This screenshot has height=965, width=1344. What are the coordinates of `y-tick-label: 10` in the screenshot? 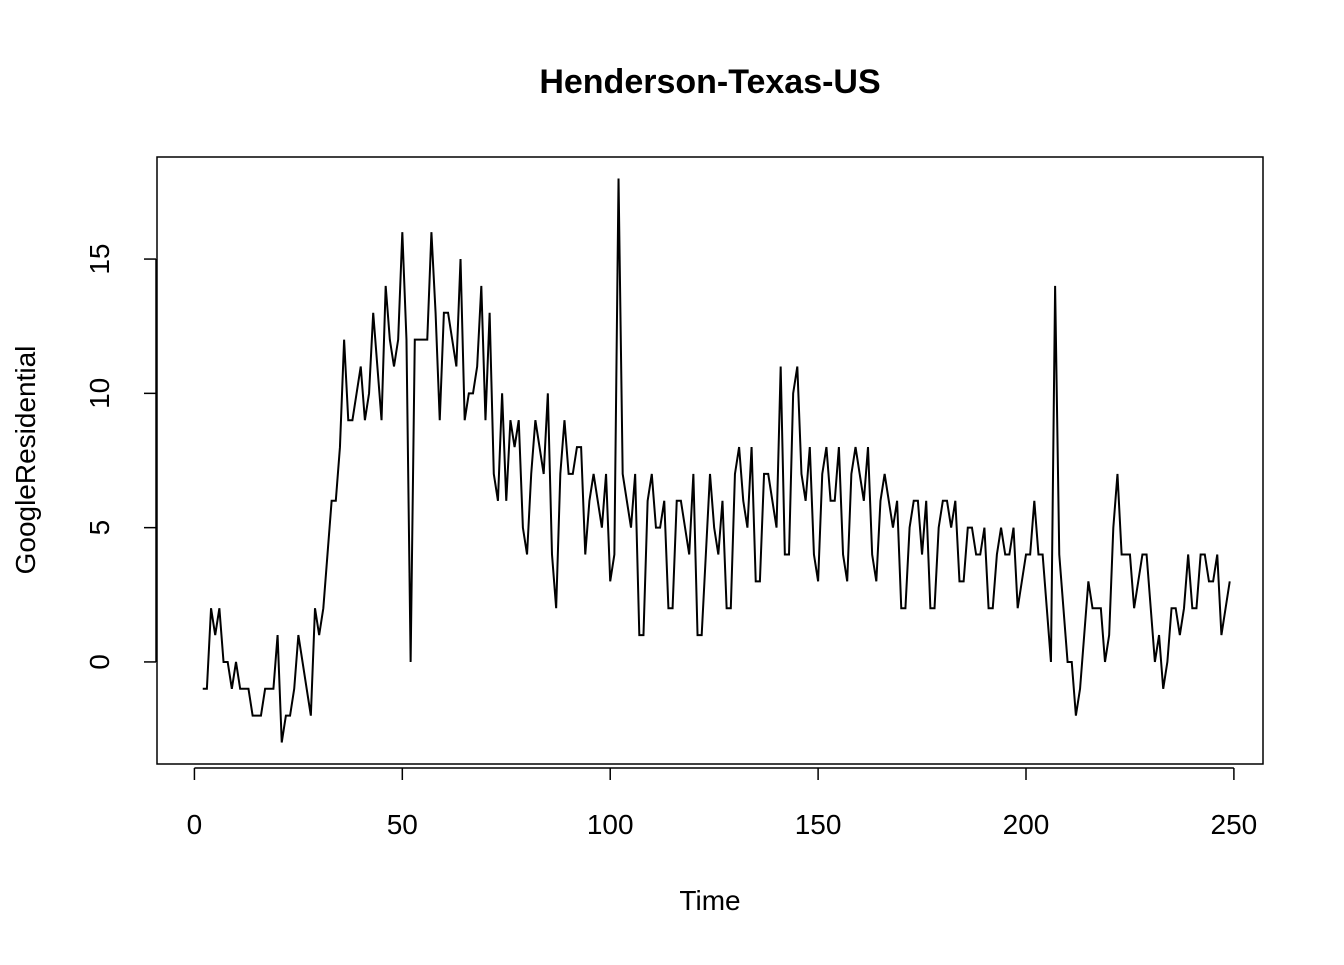 It's located at (99, 393).